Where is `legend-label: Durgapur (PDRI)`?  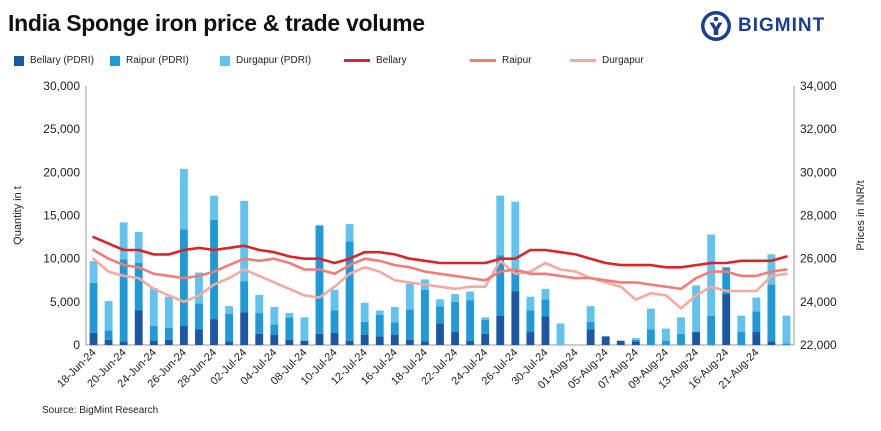 legend-label: Durgapur (PDRI) is located at coordinates (274, 60).